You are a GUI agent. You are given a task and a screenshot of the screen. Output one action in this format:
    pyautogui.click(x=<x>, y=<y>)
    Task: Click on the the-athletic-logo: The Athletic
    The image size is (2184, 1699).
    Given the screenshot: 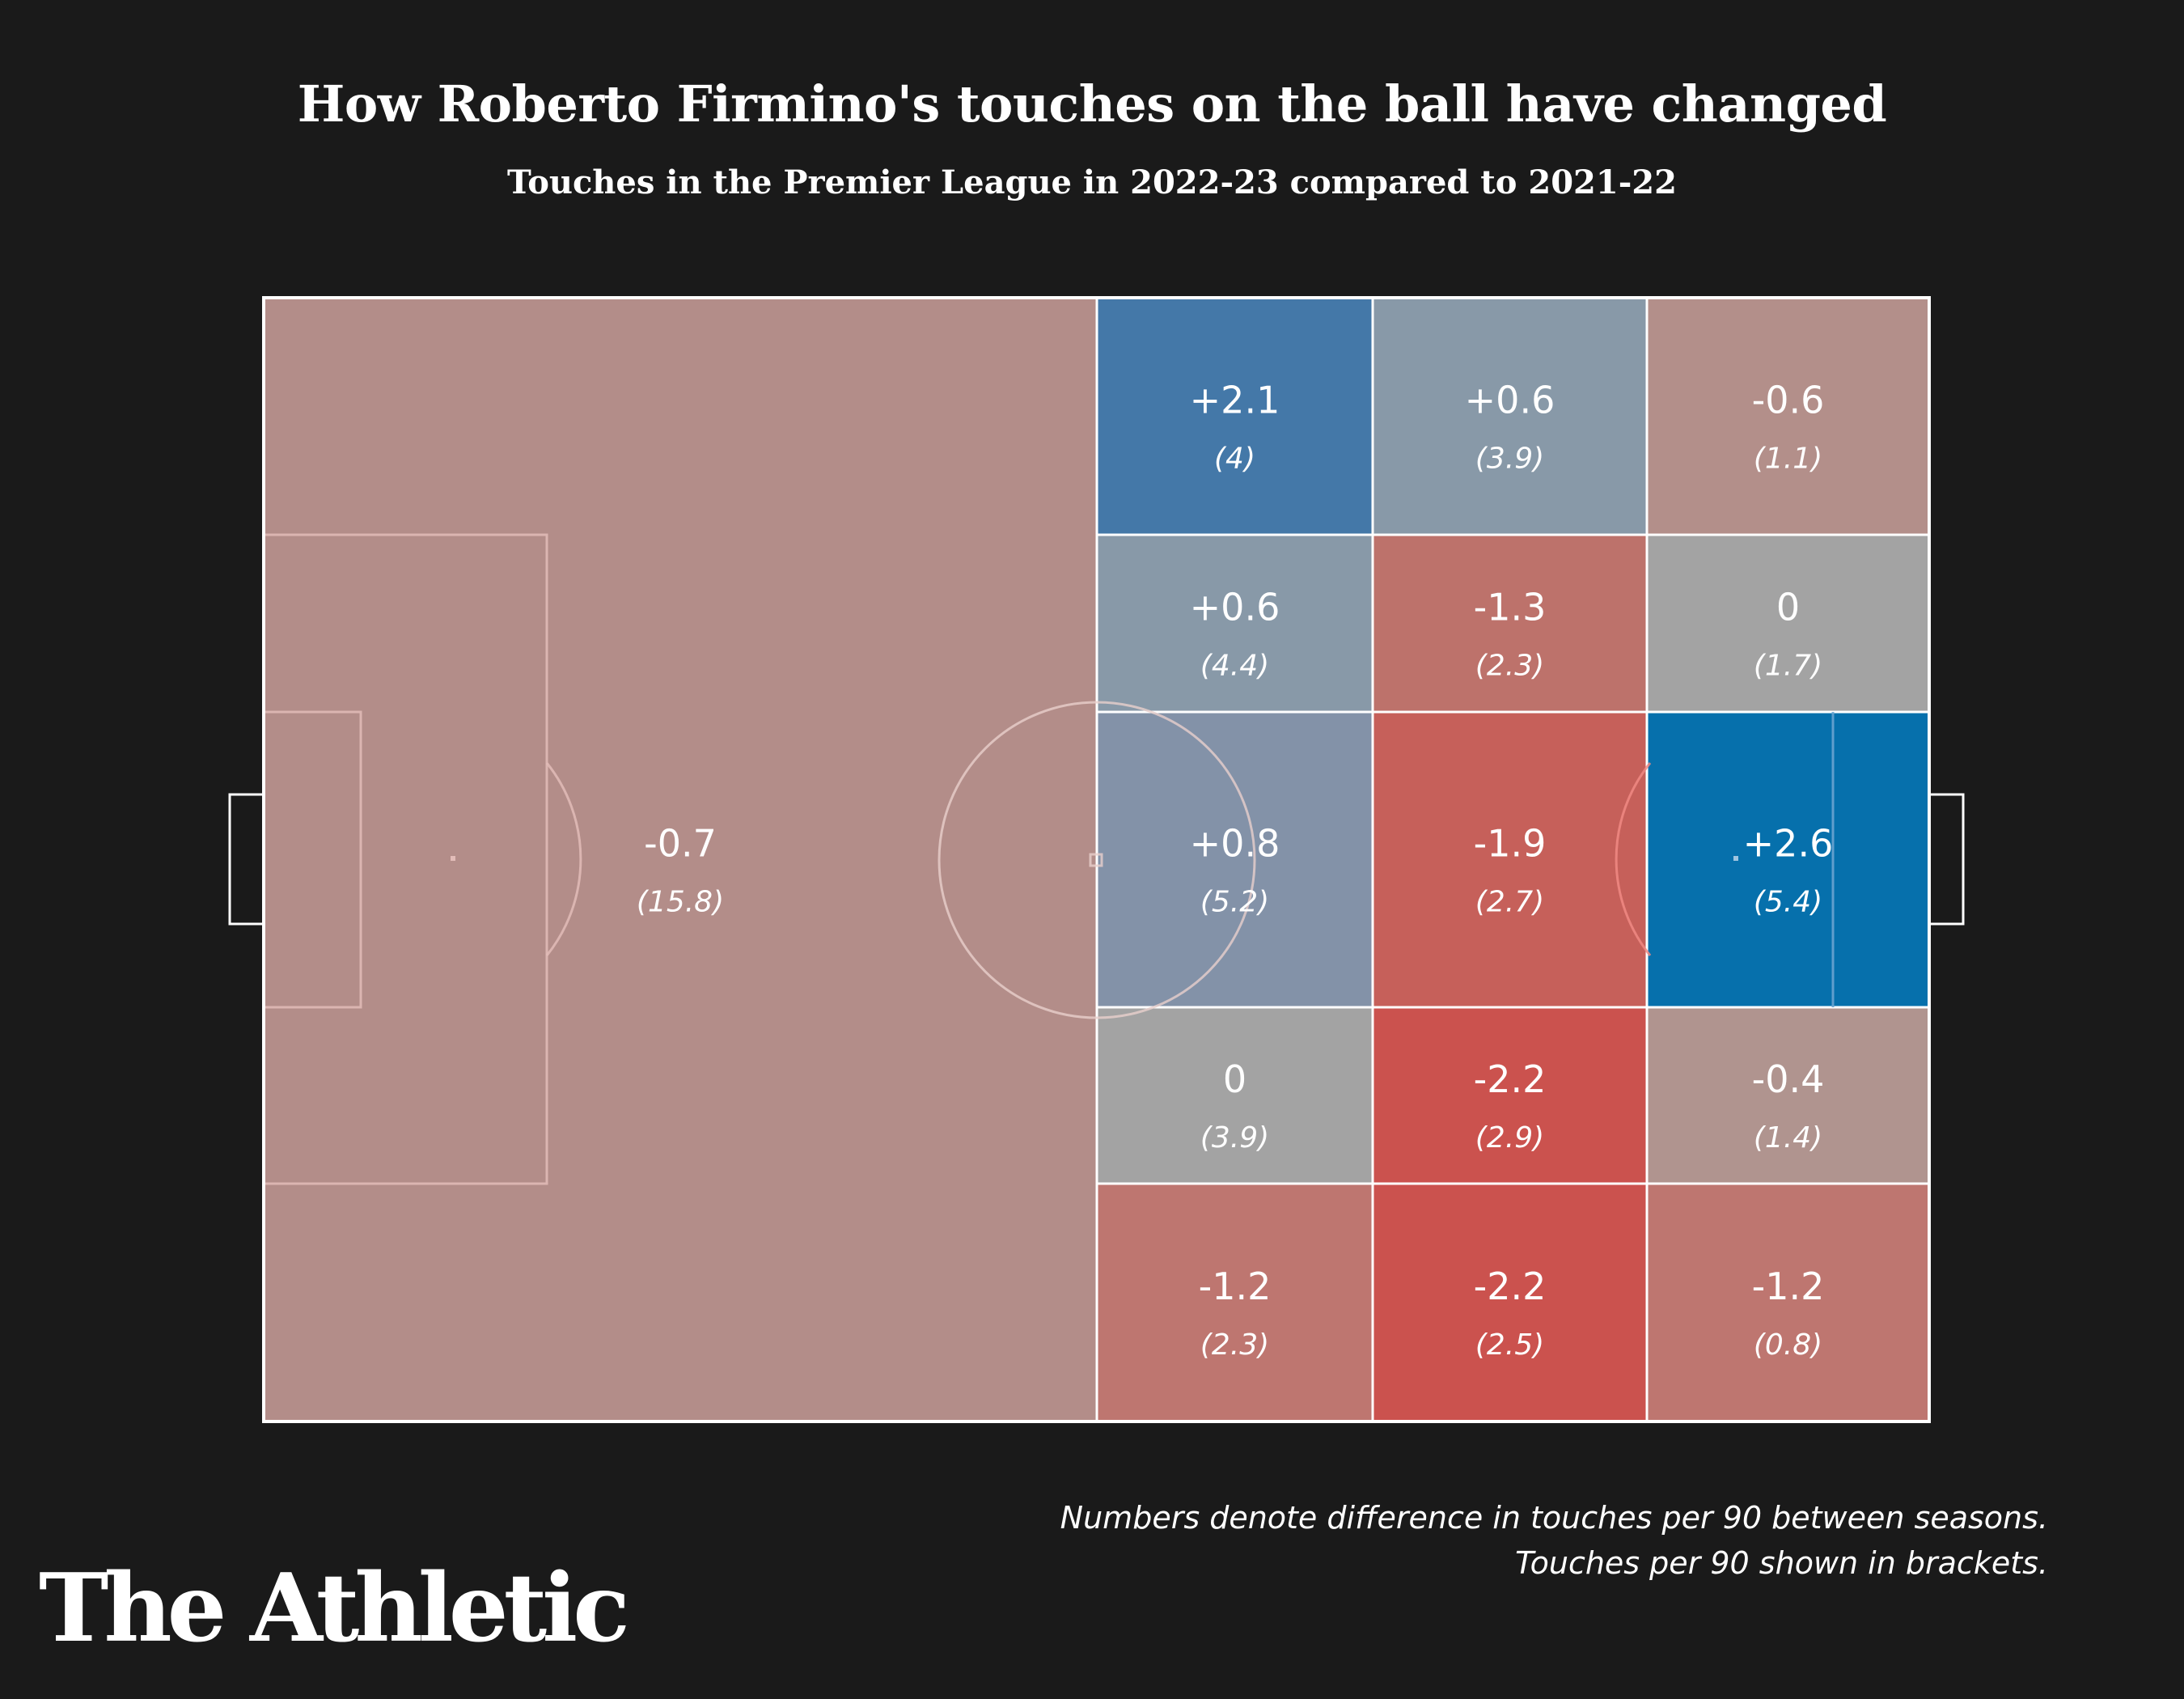 What is the action you would take?
    pyautogui.click(x=334, y=1608)
    